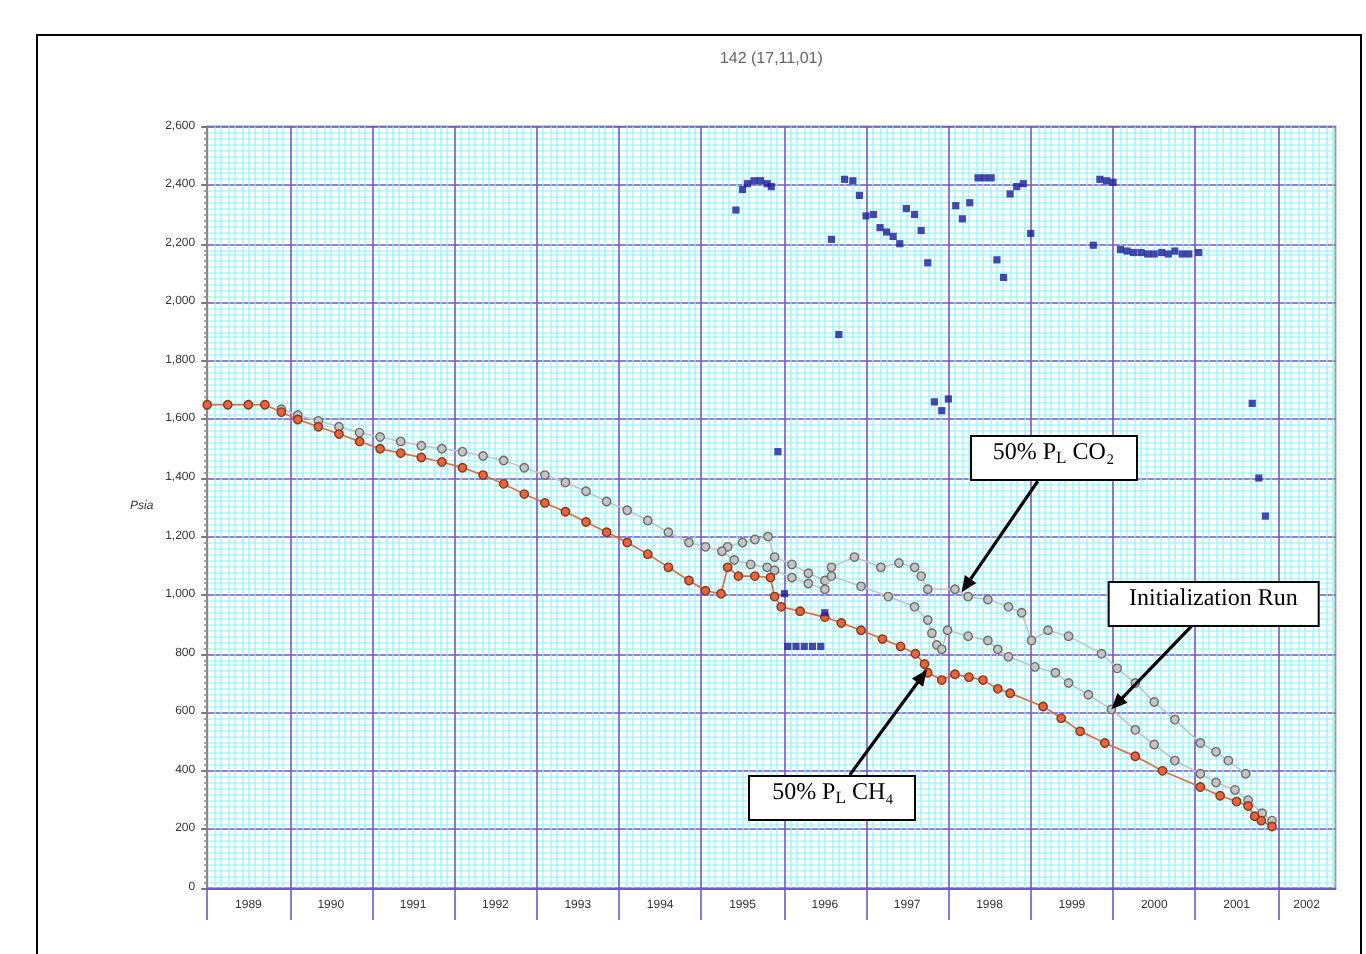  What do you see at coordinates (832, 797) in the screenshot?
I see `annotation: 50% P$_{L}$ CH₄` at bounding box center [832, 797].